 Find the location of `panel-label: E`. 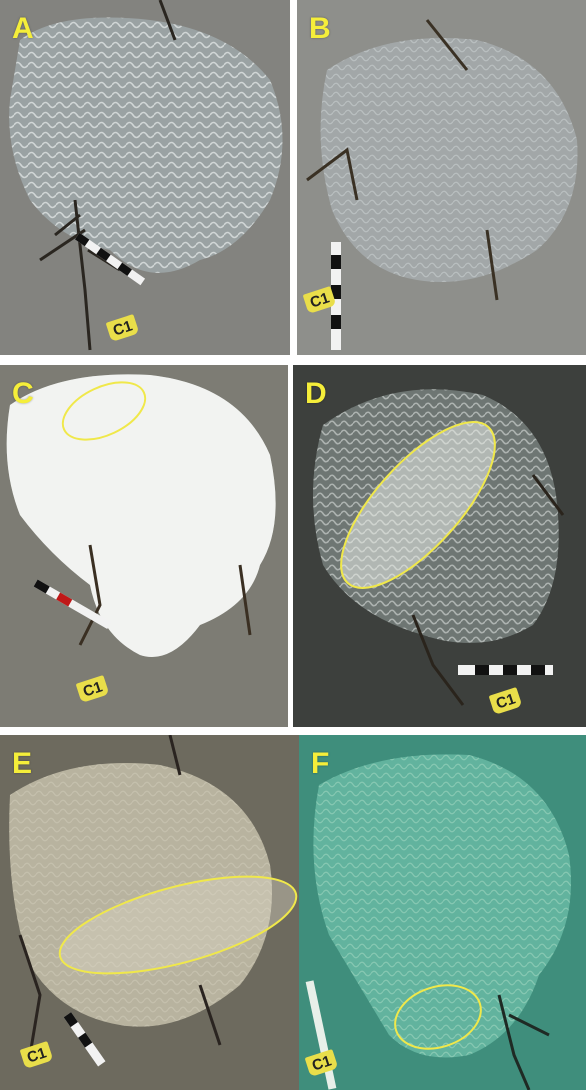

panel-label: E is located at coordinates (22, 763).